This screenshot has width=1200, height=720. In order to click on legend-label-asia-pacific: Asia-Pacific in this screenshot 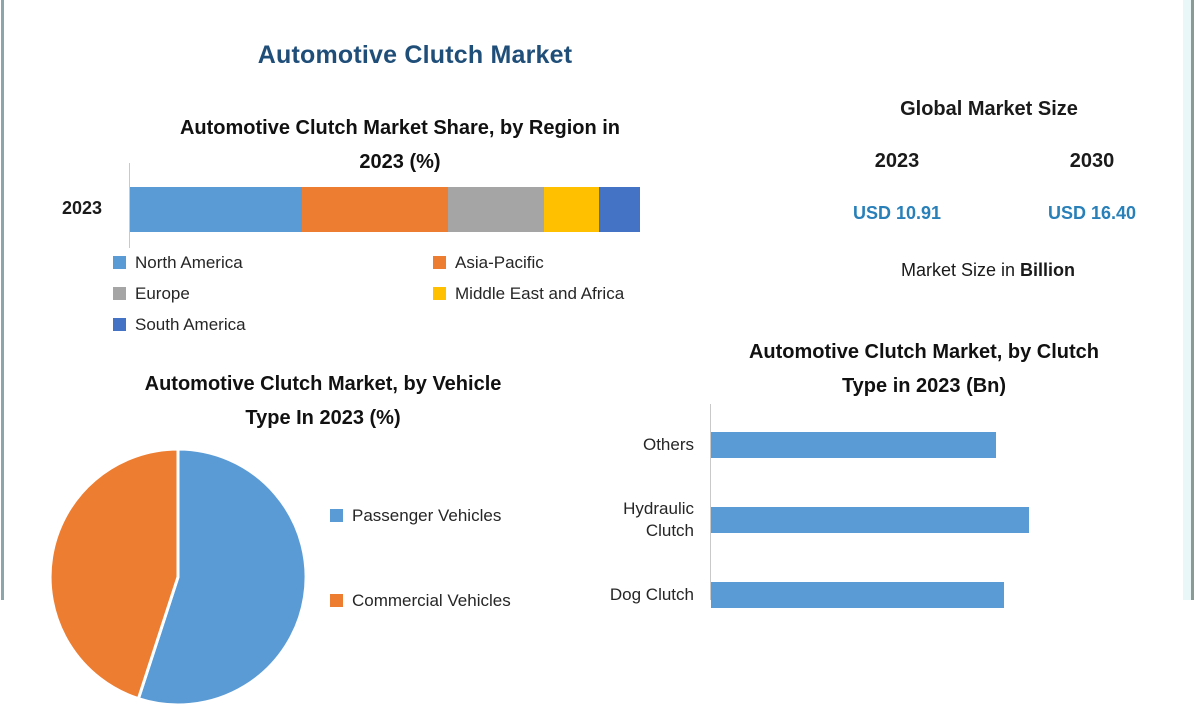, I will do `click(499, 262)`.